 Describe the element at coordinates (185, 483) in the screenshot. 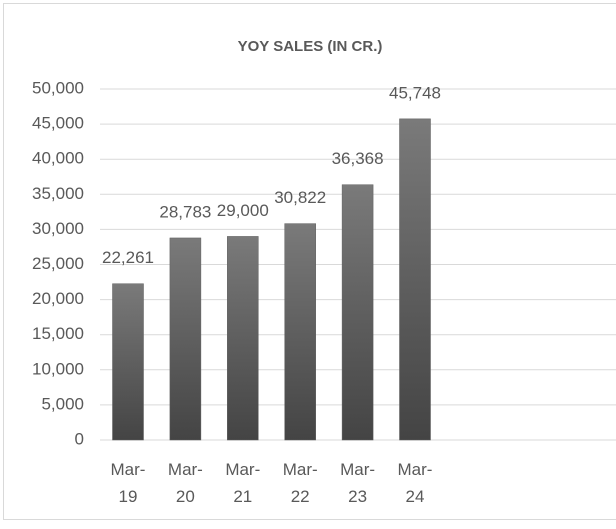

I see `x-tick-label: Mar-20` at that location.